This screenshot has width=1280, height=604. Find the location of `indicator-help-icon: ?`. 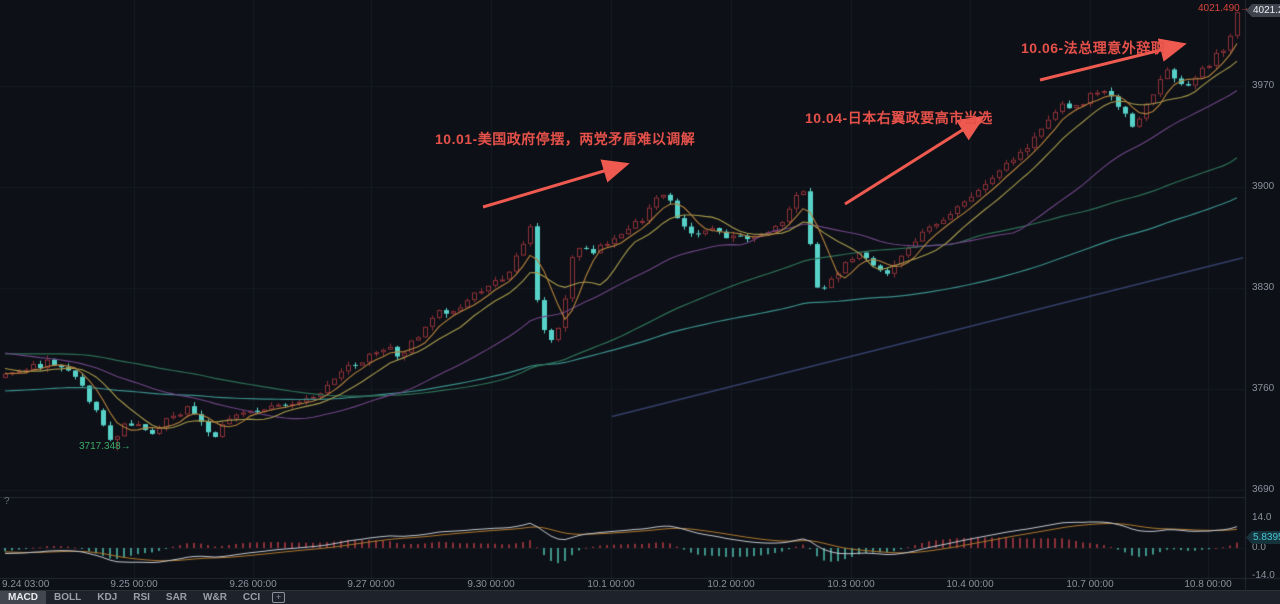

indicator-help-icon: ? is located at coordinates (7, 501).